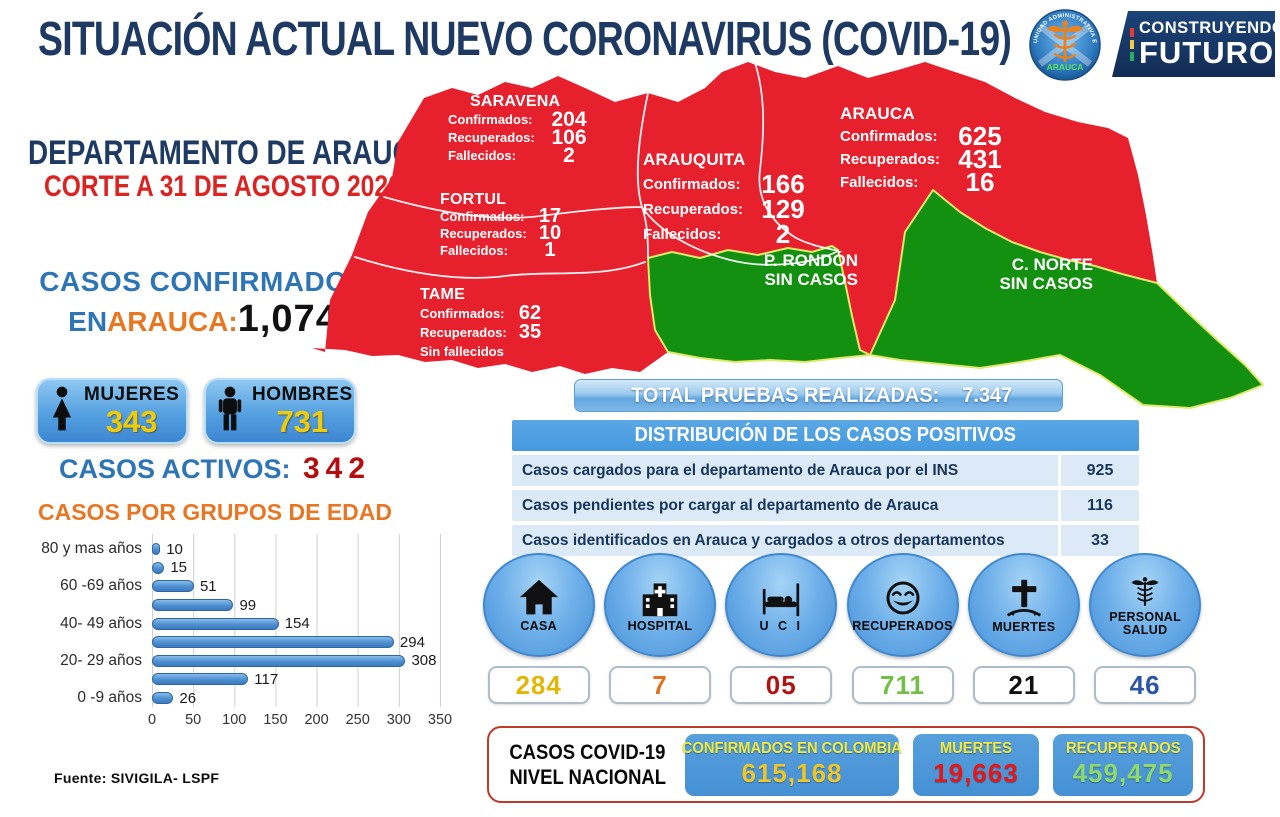 The image size is (1280, 817). I want to click on smiley-icon, so click(903, 597).